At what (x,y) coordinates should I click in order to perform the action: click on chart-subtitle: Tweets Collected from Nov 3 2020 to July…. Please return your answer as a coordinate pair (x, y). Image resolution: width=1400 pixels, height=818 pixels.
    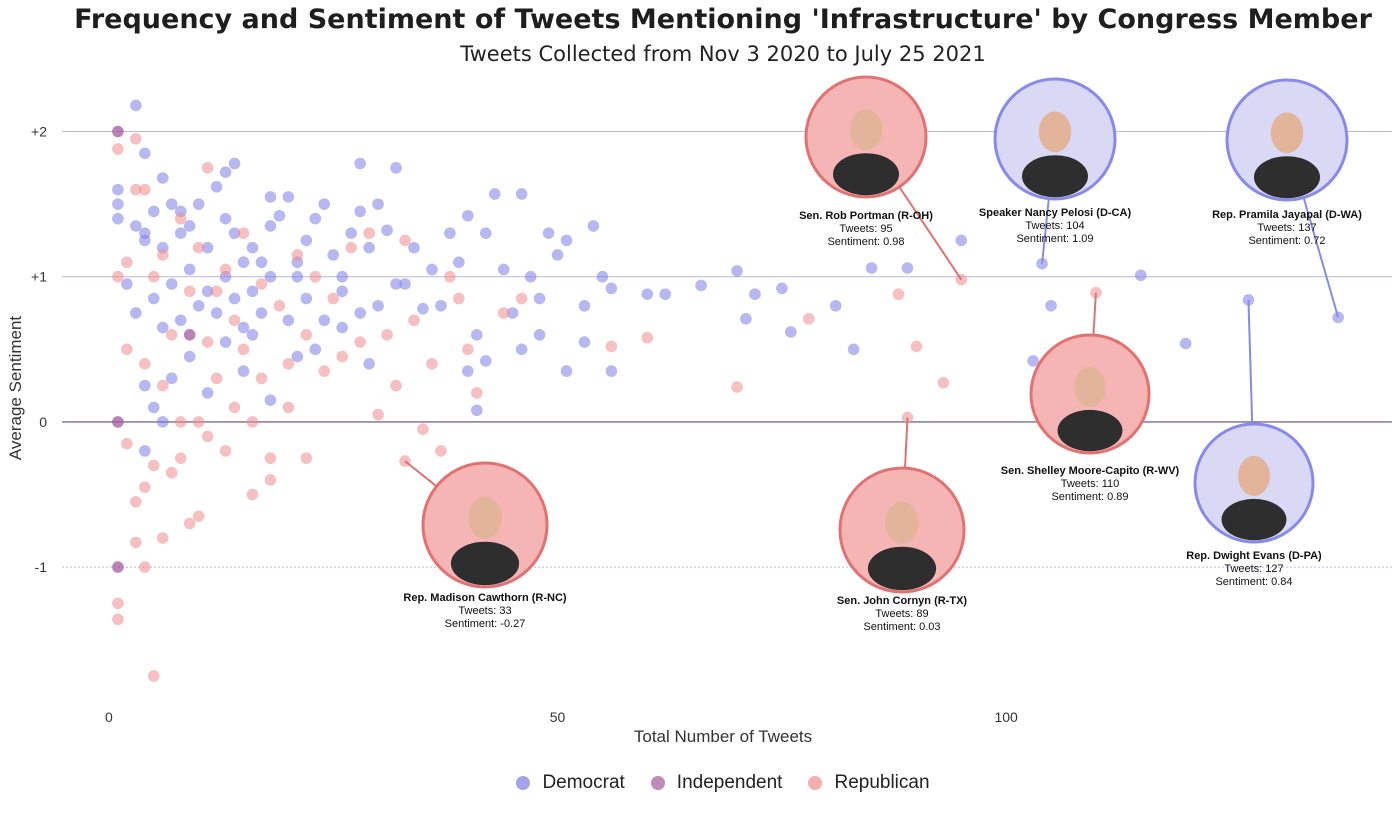
    Looking at the image, I should click on (723, 54).